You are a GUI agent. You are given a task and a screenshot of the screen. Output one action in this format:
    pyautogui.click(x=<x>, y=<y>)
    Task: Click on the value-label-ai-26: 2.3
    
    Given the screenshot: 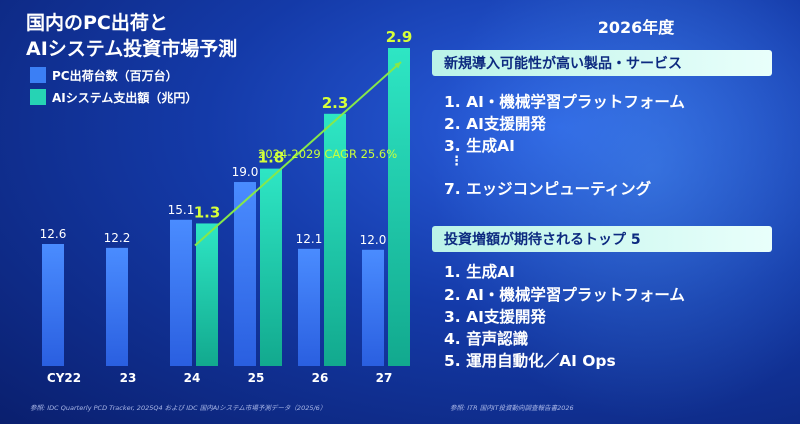 What is the action you would take?
    pyautogui.click(x=335, y=103)
    